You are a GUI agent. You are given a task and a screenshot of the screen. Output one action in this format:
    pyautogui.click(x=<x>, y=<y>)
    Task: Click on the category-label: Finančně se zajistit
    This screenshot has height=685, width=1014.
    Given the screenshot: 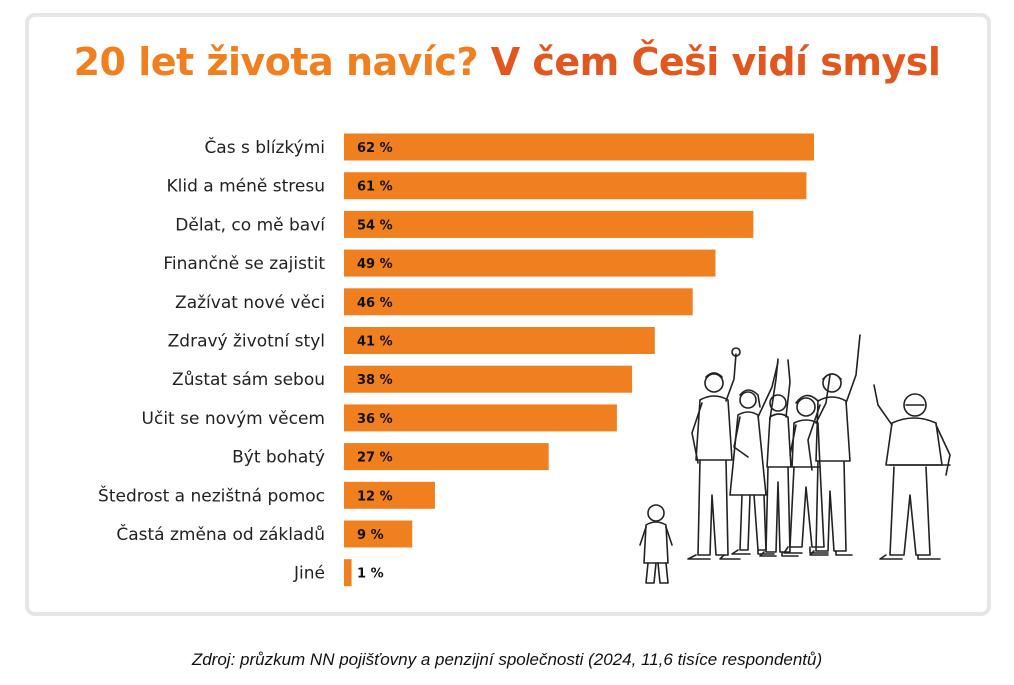 What is the action you would take?
    pyautogui.click(x=244, y=264)
    